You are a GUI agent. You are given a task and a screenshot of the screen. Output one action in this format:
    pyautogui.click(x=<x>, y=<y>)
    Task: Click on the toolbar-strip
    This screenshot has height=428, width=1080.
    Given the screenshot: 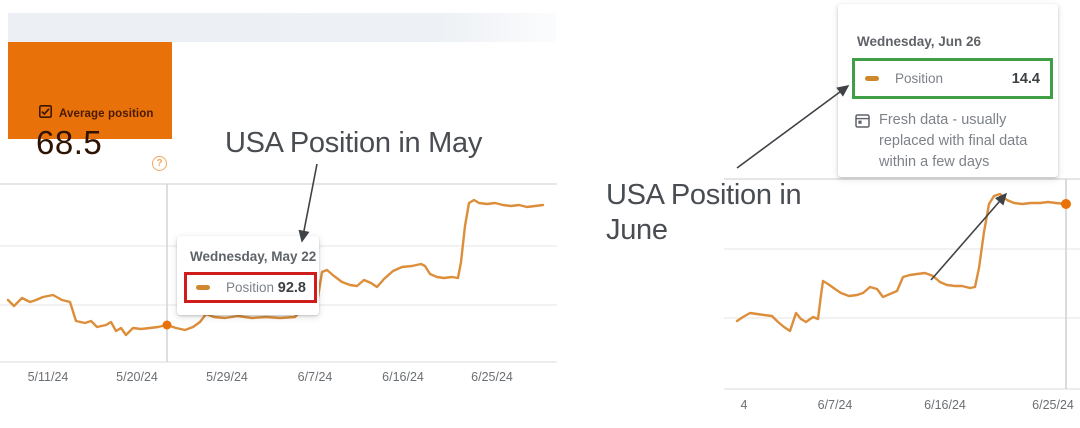 What is the action you would take?
    pyautogui.click(x=282, y=27)
    